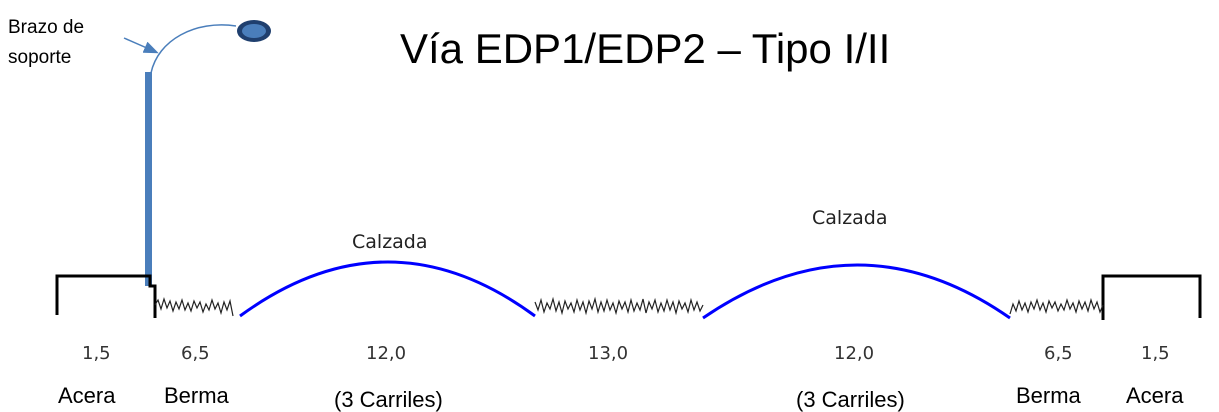 The image size is (1219, 412). Describe the element at coordinates (619, 306) in the screenshot. I see `median` at that location.